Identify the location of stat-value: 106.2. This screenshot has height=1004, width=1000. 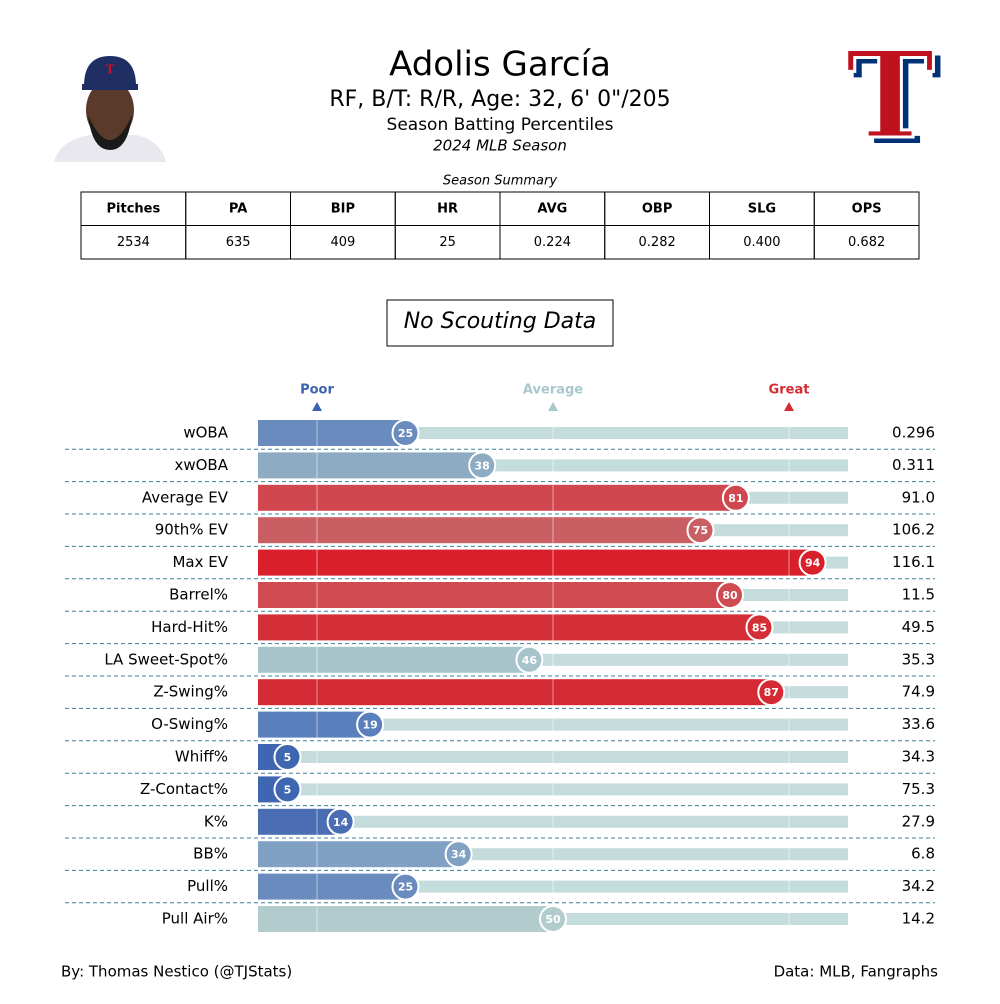
(913, 530).